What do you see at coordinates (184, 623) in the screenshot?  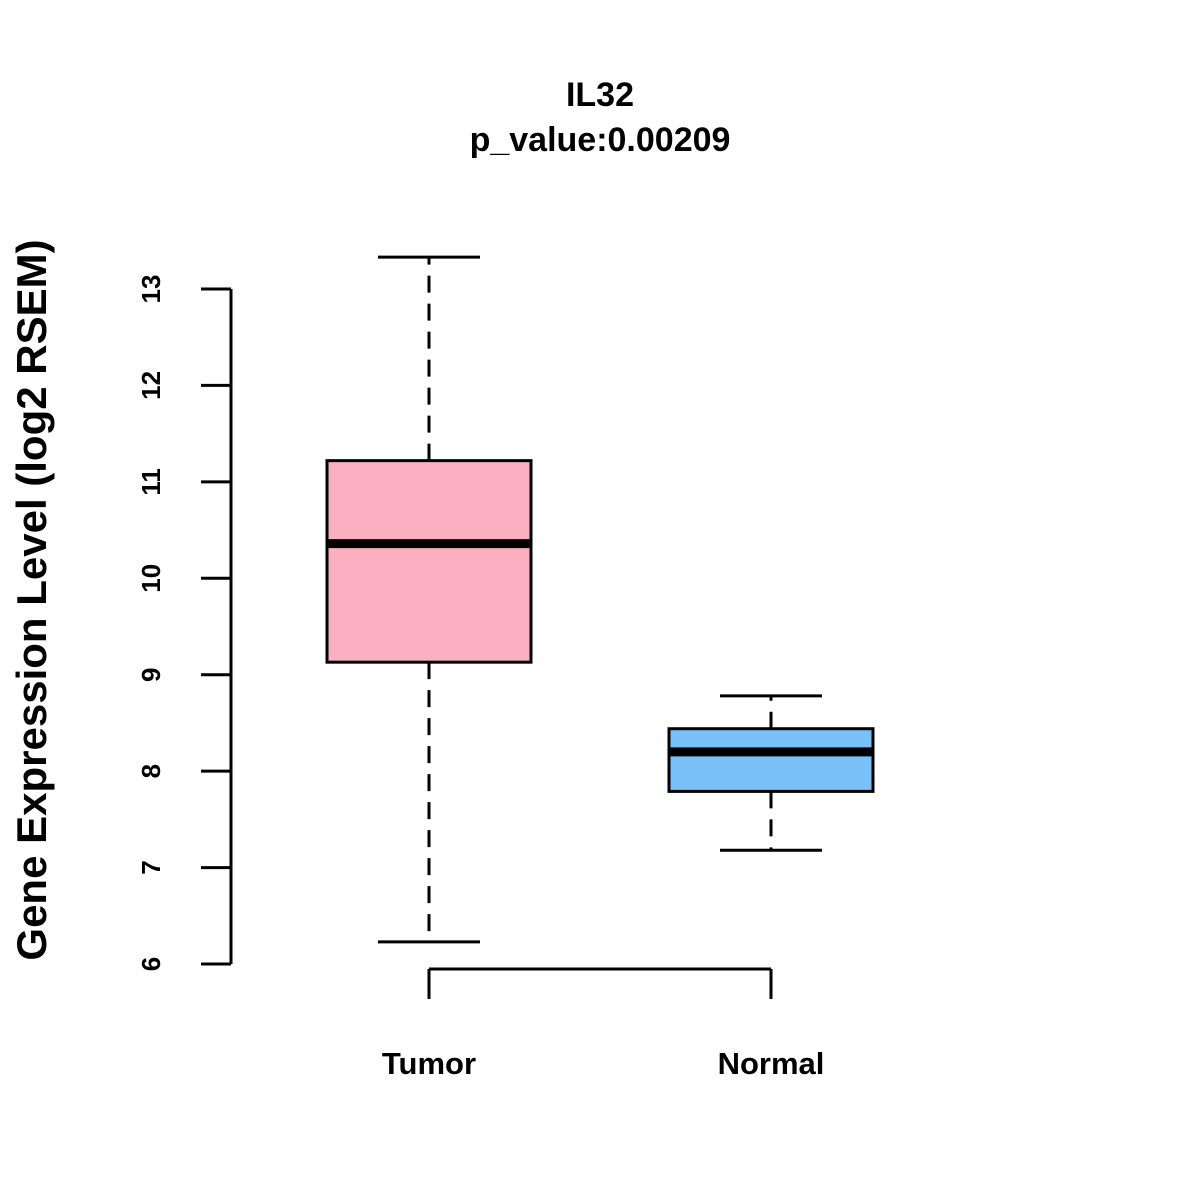 I see `y-axis: 6 7 8 9 10 11 12 13` at bounding box center [184, 623].